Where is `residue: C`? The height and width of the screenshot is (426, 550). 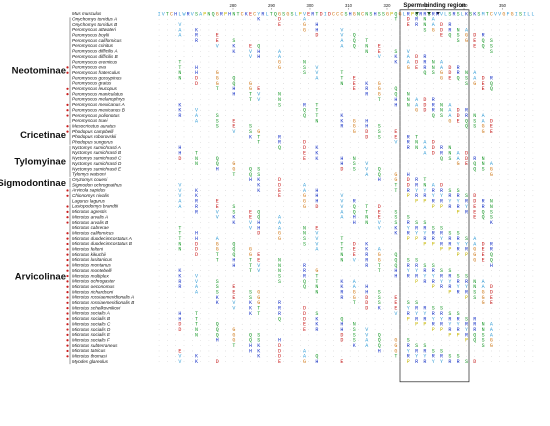
residue: C is located at coordinates (254, 14).